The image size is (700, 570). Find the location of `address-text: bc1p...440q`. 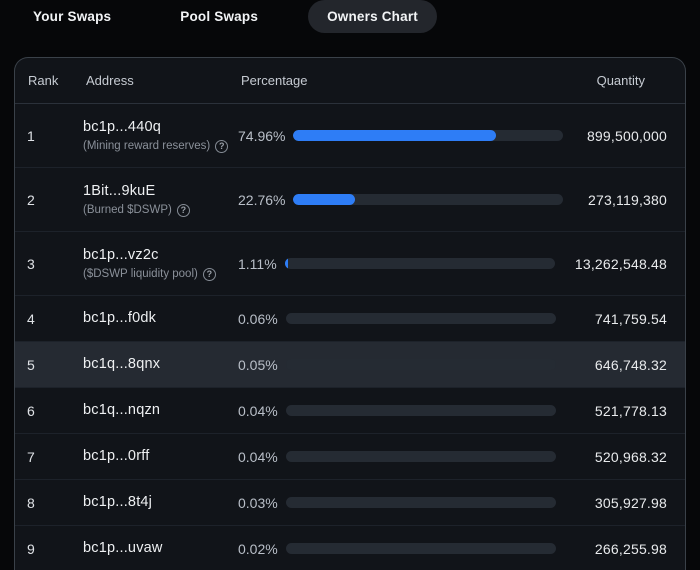

address-text: bc1p...440q is located at coordinates (122, 127).